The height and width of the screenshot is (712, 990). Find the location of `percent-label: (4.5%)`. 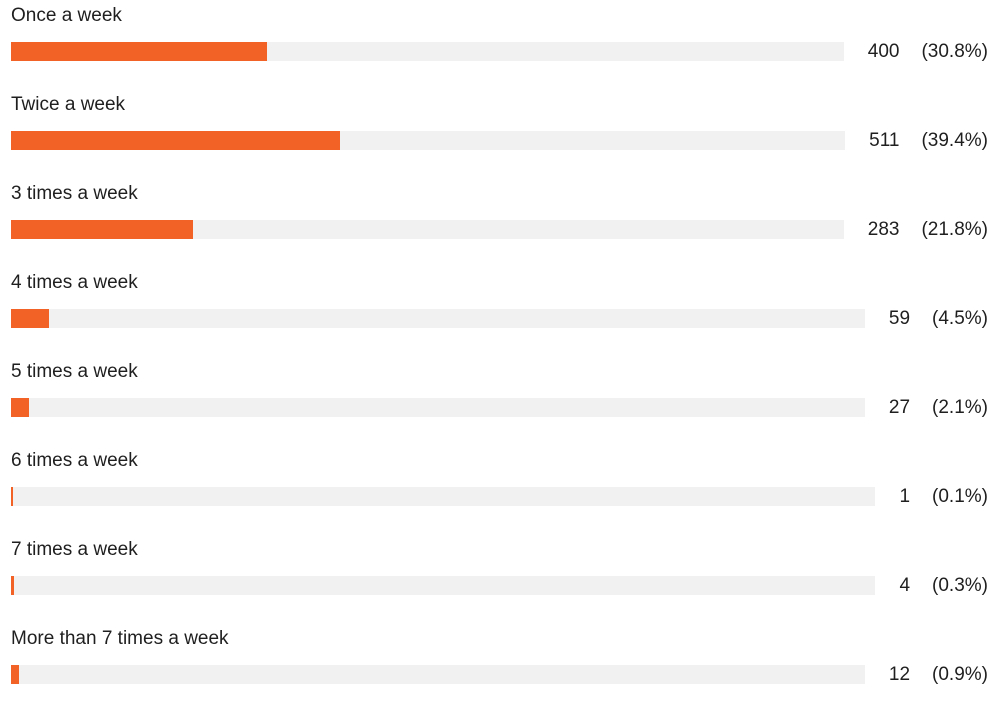

percent-label: (4.5%) is located at coordinates (960, 318).